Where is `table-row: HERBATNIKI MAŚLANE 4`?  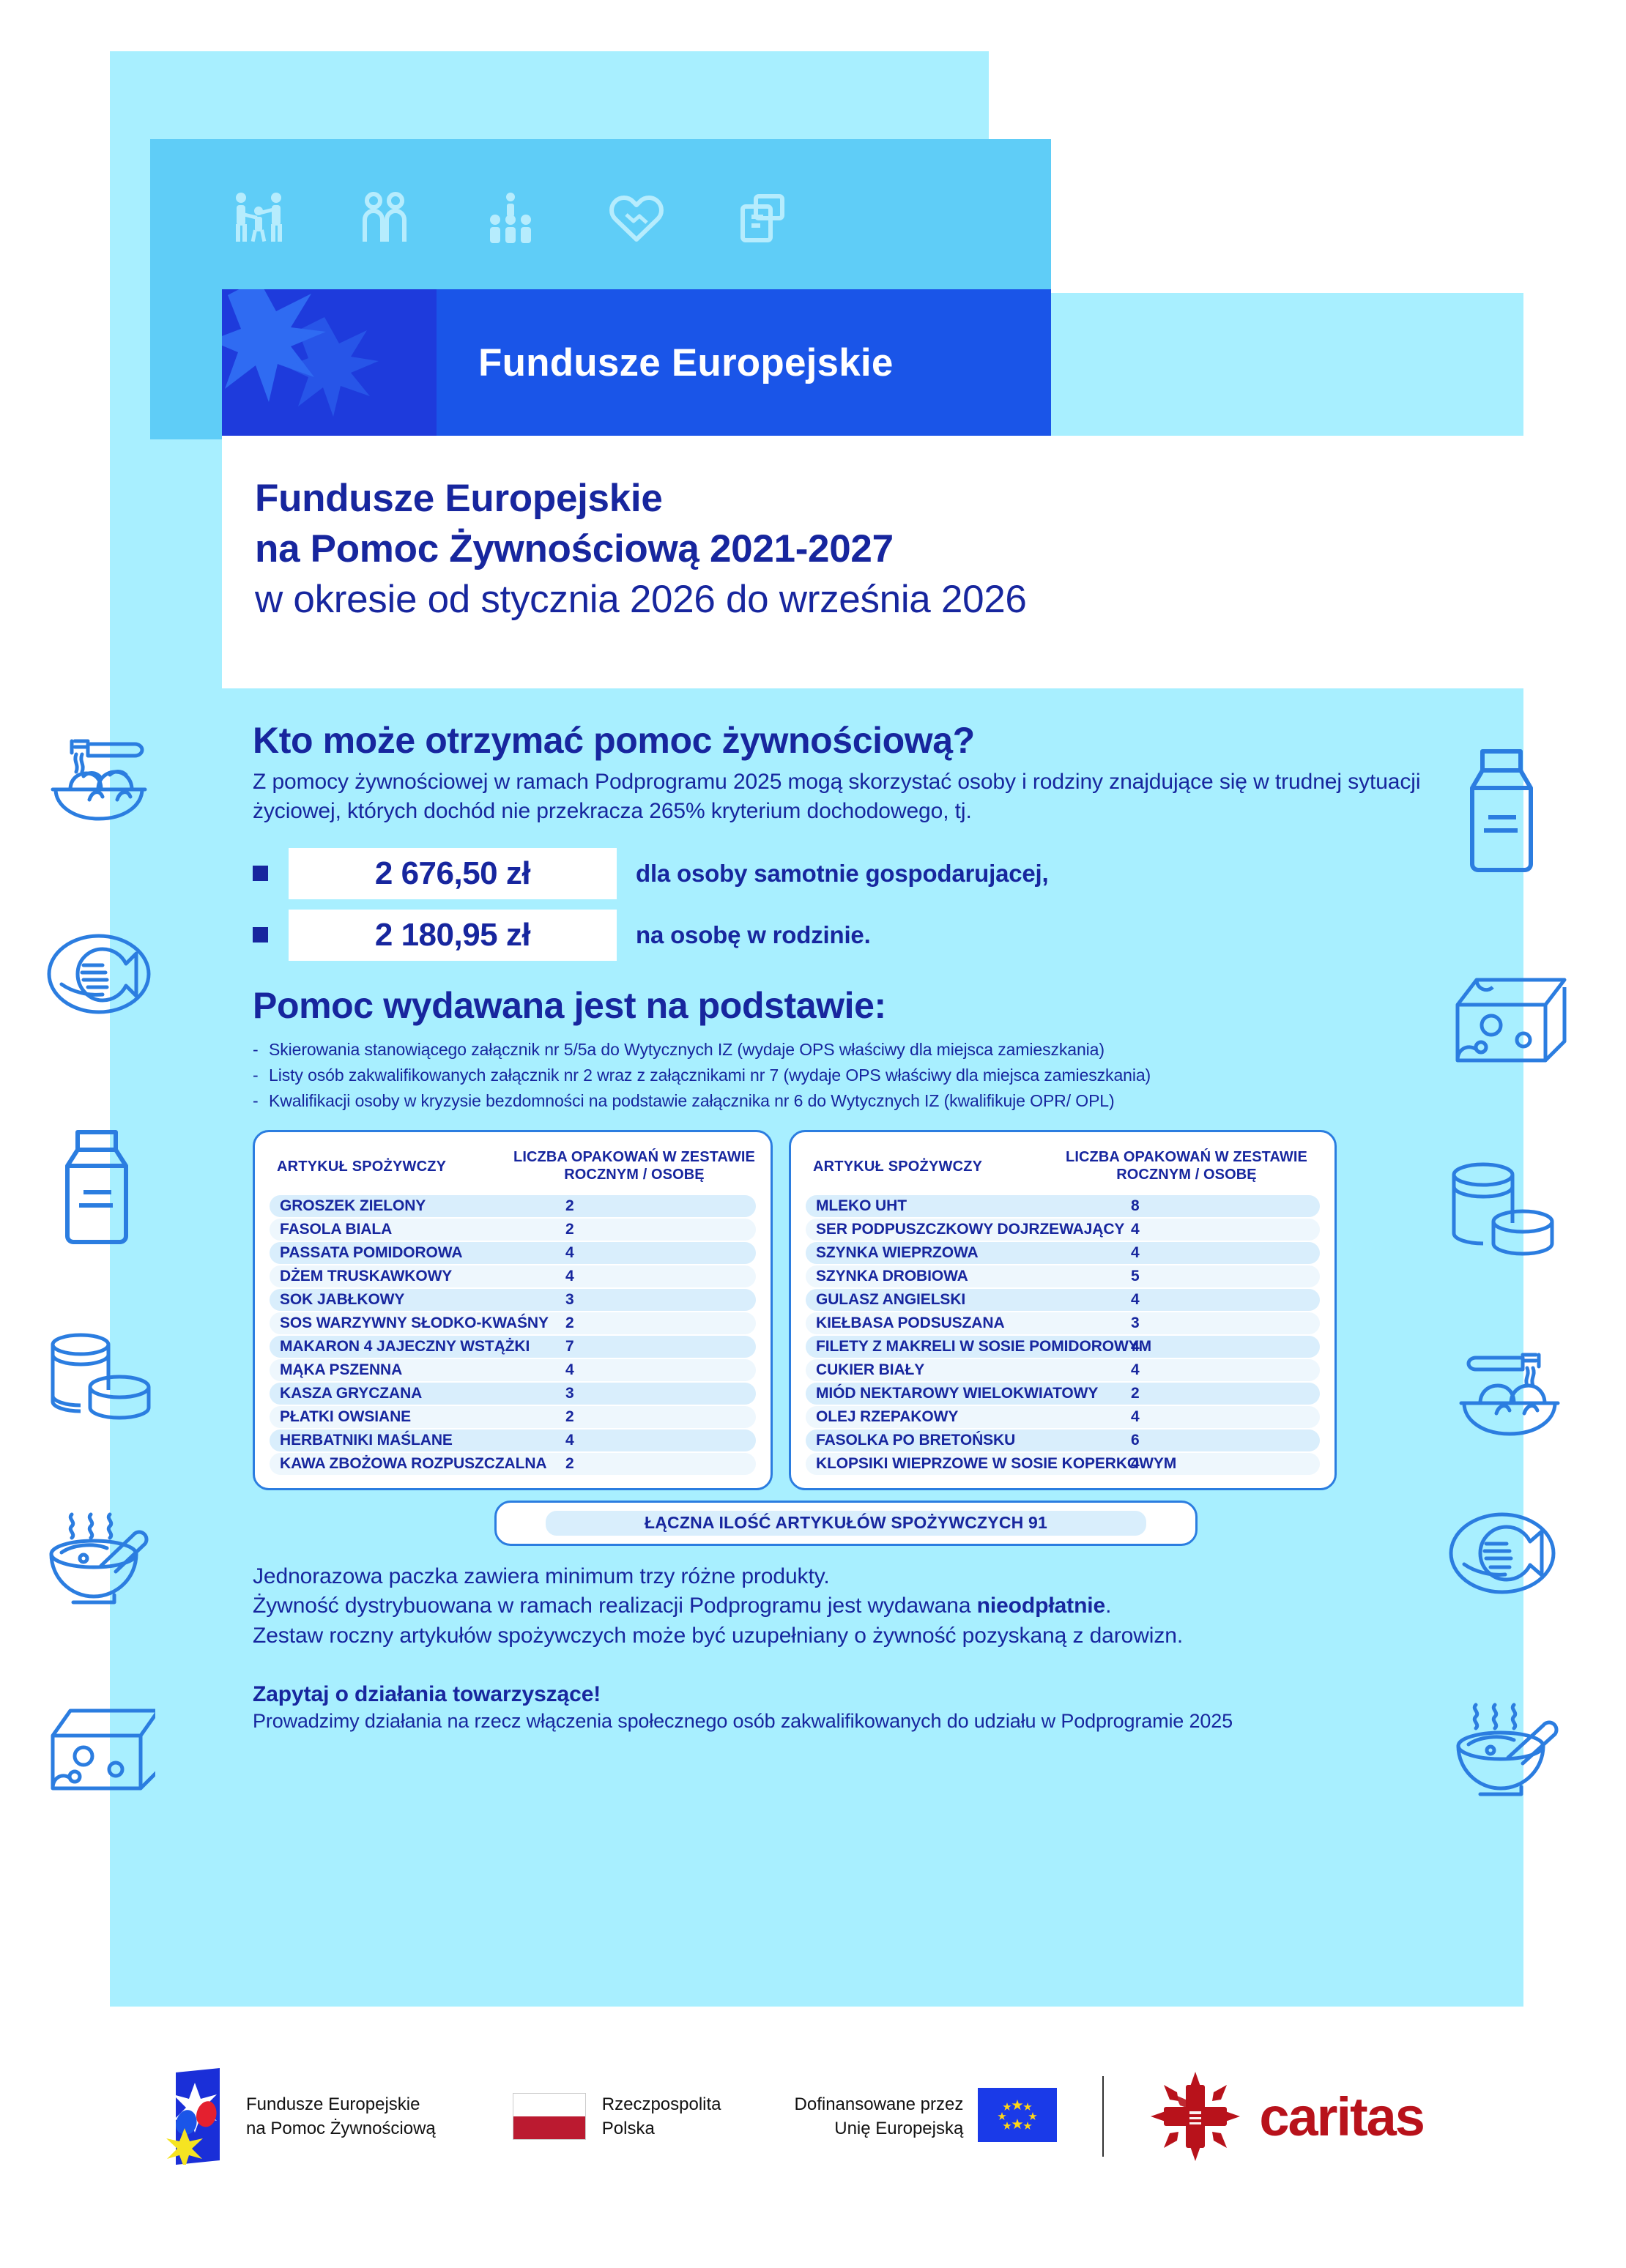
table-row: HERBATNIKI MAŚLANE 4 is located at coordinates (513, 1440).